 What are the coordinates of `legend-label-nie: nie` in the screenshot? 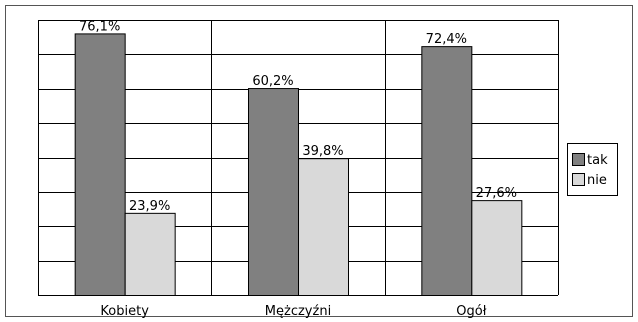 It's located at (597, 180).